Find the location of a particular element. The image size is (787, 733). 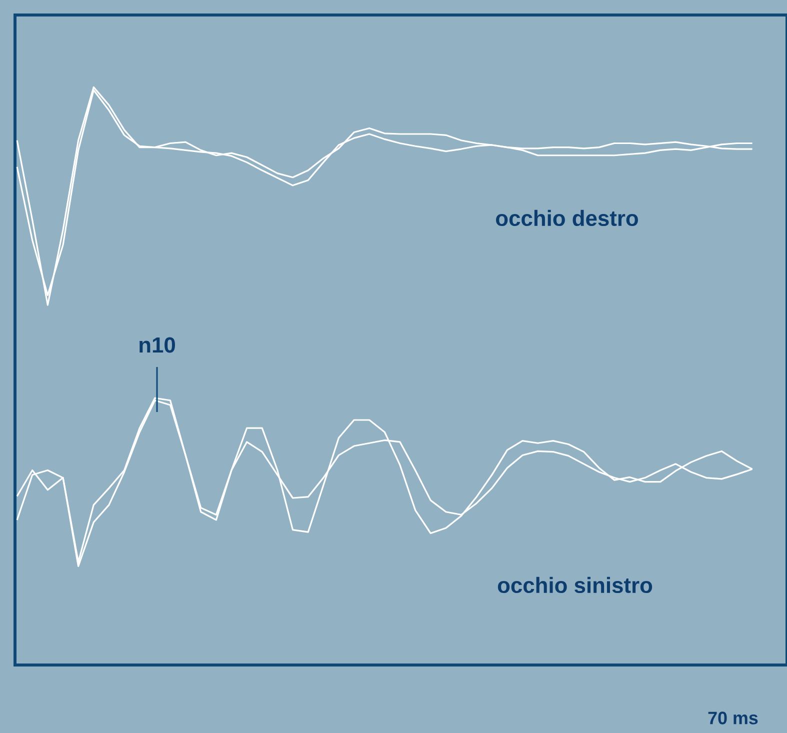

x-axis-title: 70 ms is located at coordinates (733, 718).